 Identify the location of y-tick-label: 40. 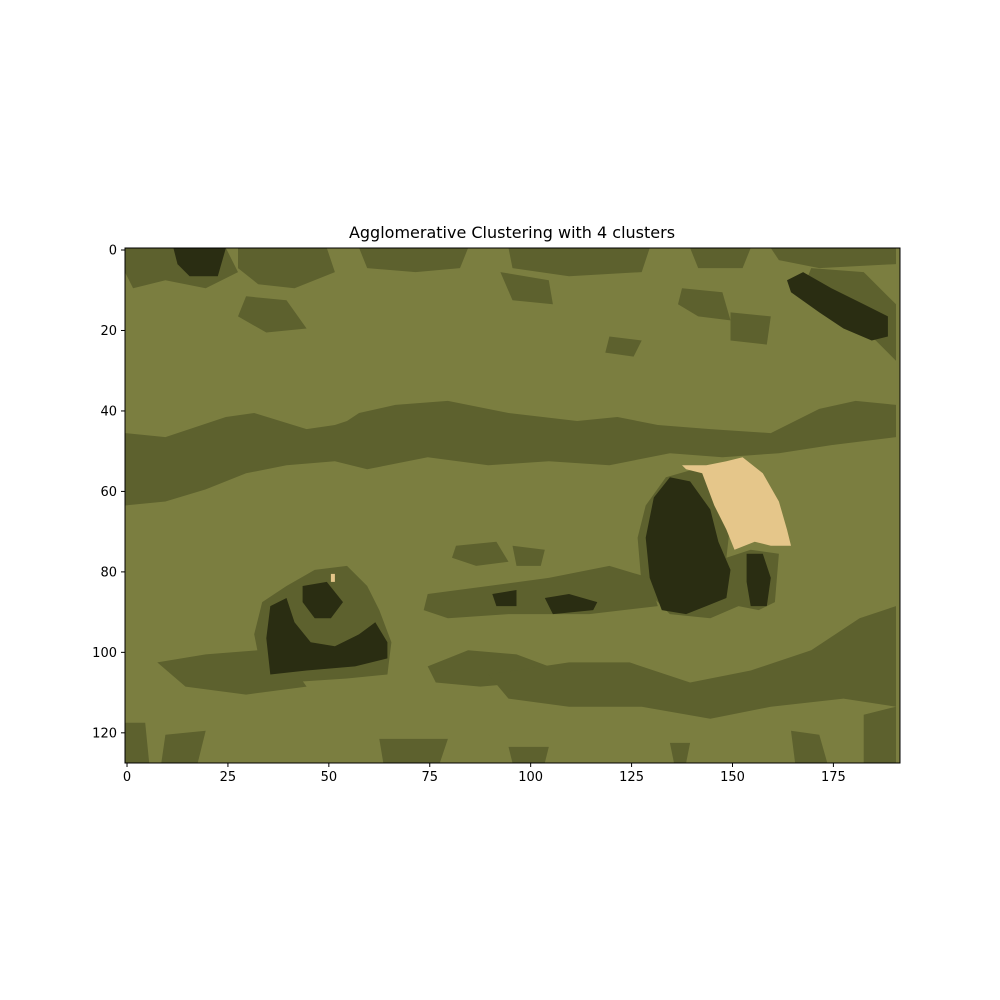
(108, 411).